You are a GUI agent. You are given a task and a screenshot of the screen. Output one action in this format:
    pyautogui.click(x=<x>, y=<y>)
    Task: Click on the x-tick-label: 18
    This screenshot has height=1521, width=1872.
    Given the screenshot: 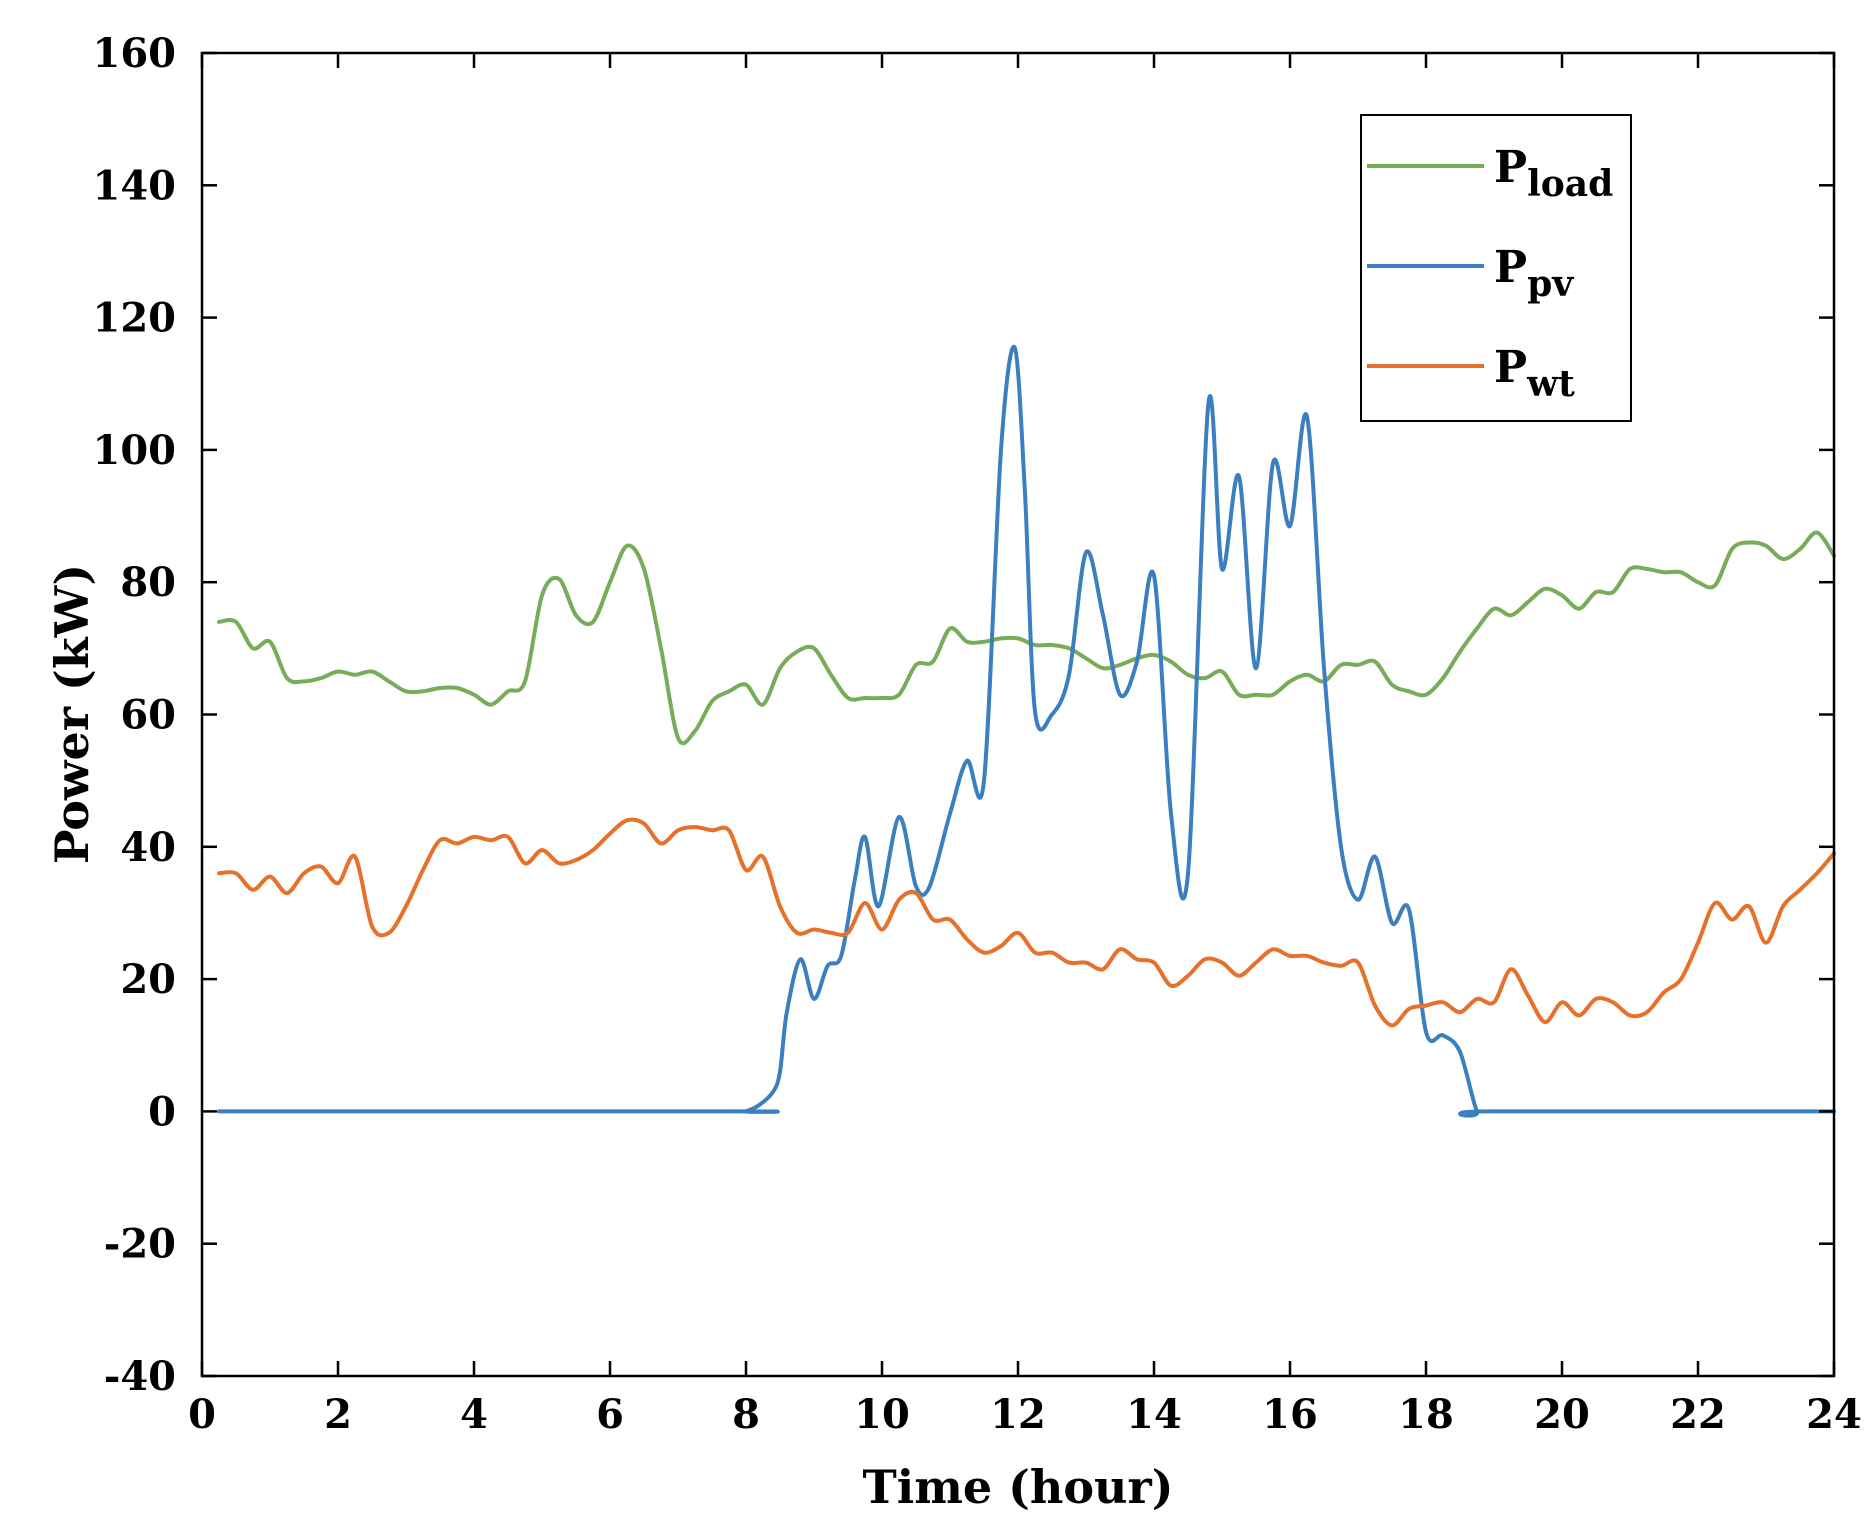 What is the action you would take?
    pyautogui.click(x=1426, y=1414)
    